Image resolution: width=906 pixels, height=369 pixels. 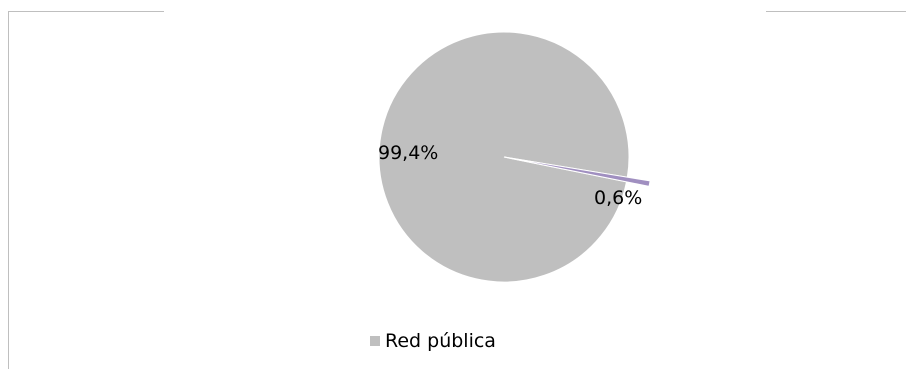 I want to click on pie-slice-labels: 99,4% 0,6%, so click(x=510, y=175).